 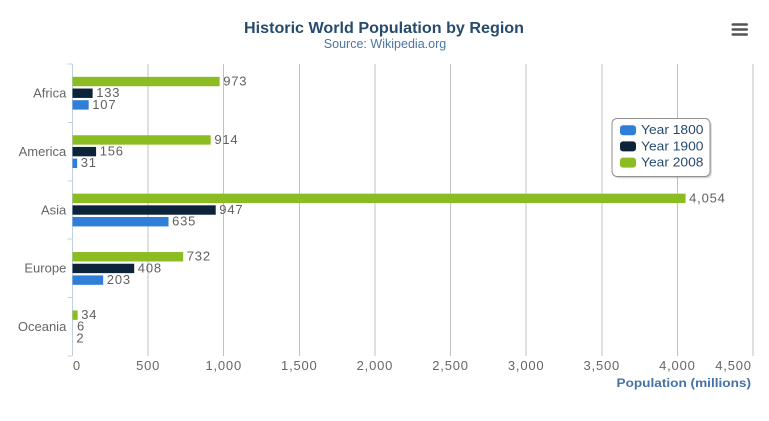 I want to click on svg-text: 2,000, so click(x=375, y=365).